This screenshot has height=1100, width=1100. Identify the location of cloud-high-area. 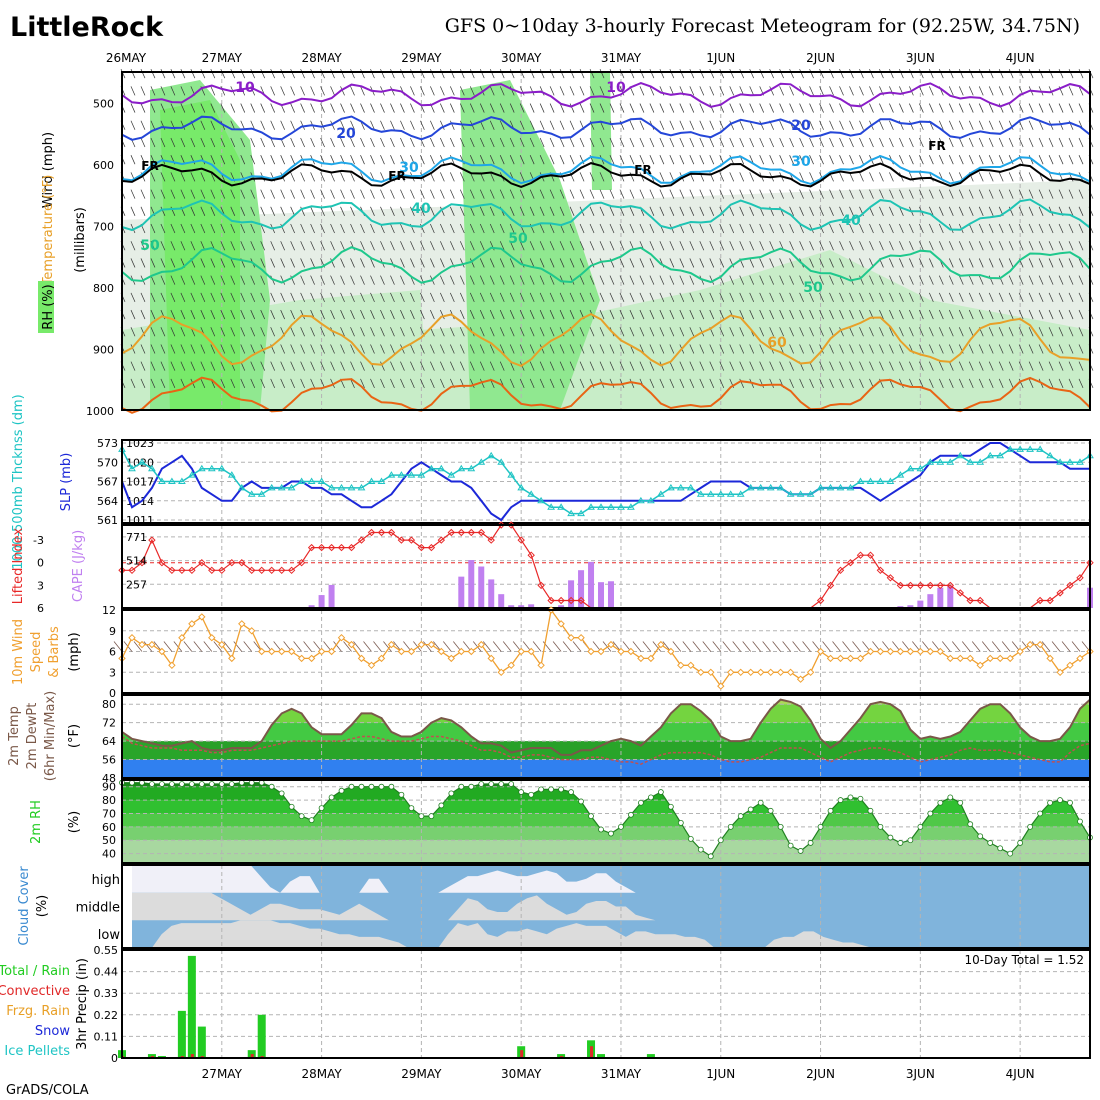
(611, 879).